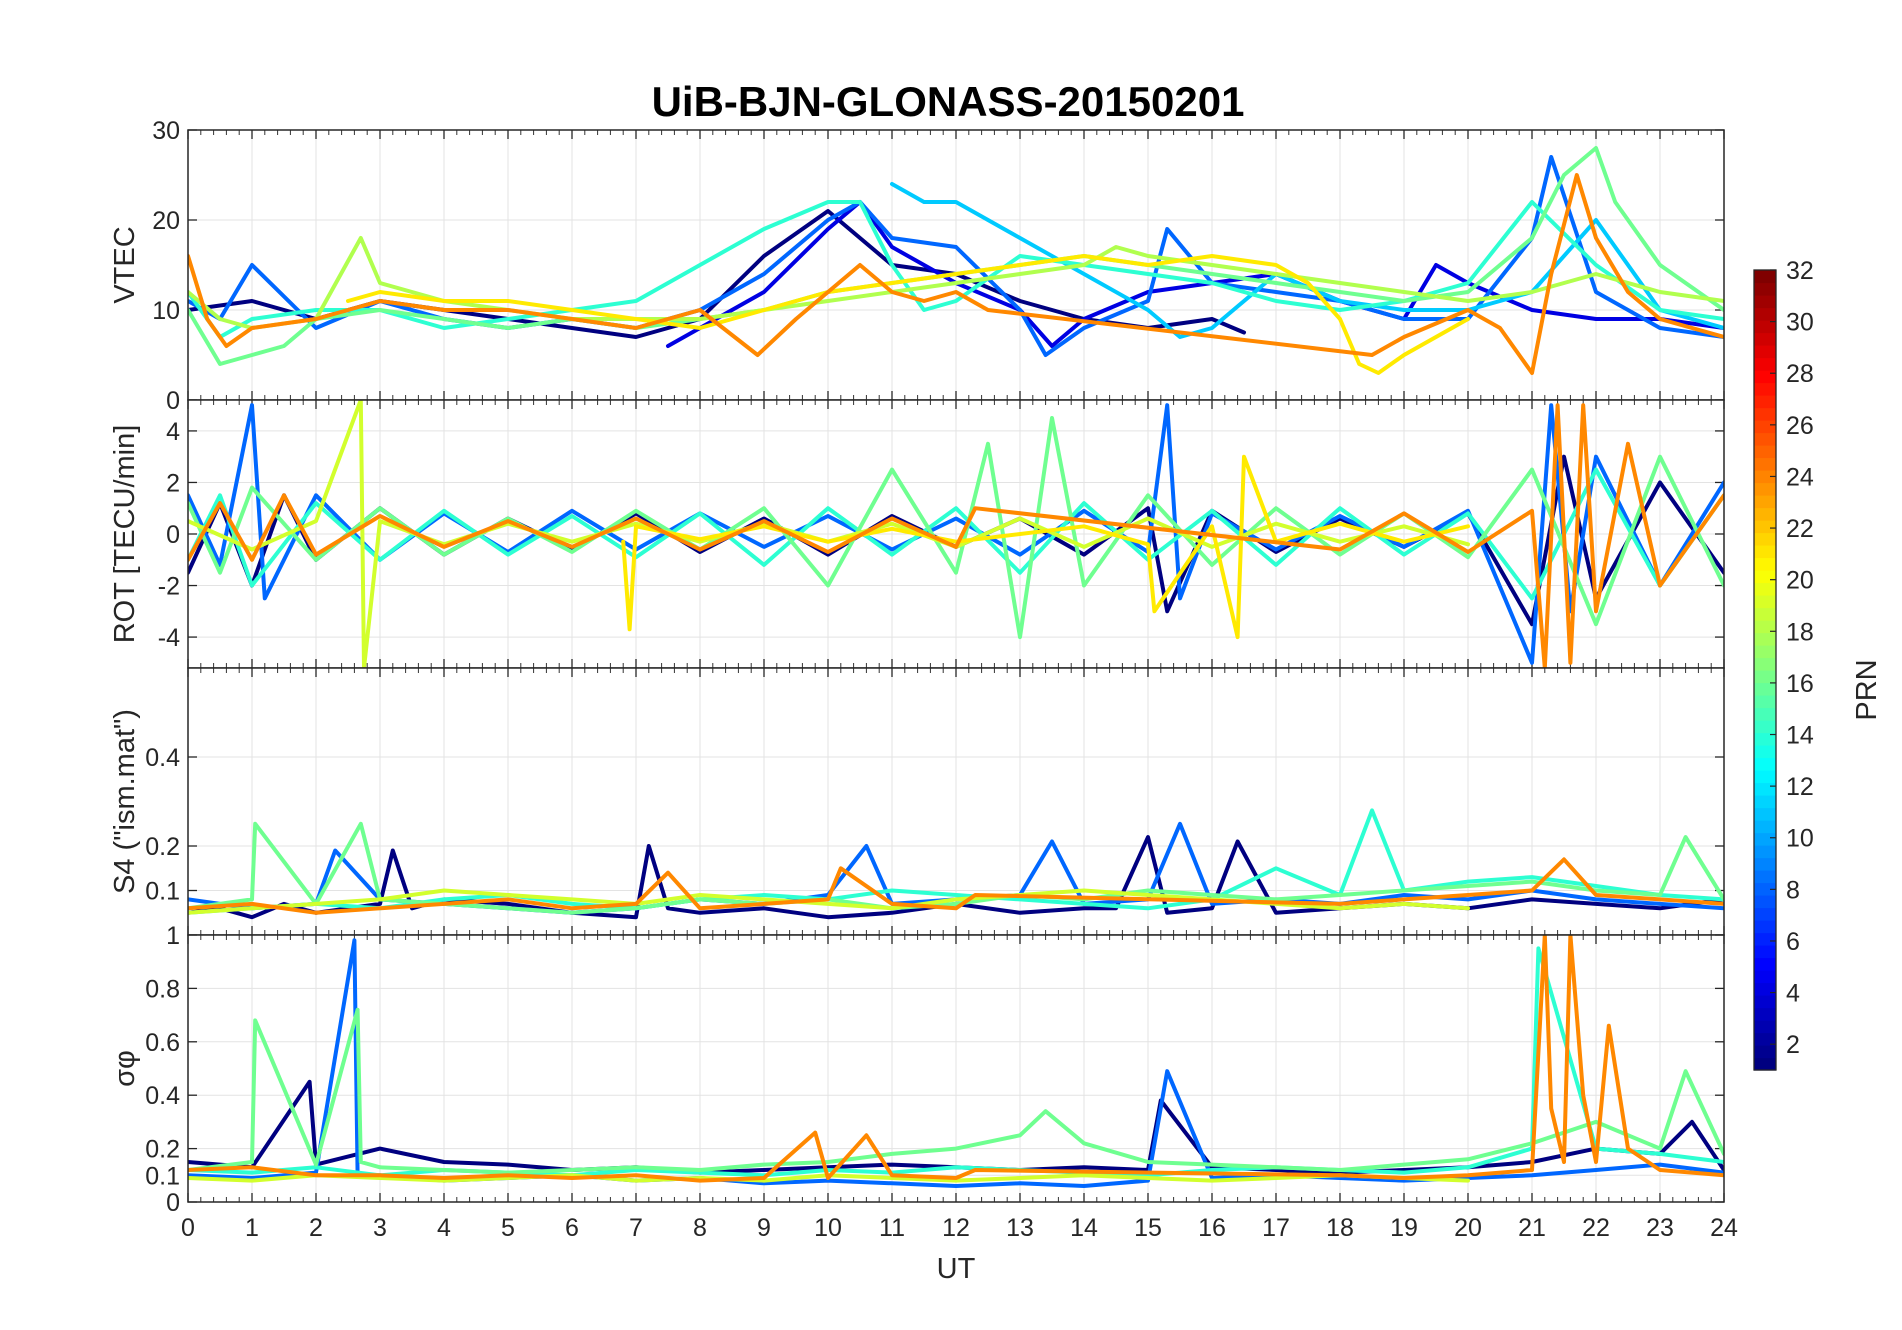 This screenshot has width=1902, height=1330. What do you see at coordinates (1404, 1228) in the screenshot?
I see `x-tick-label: 19` at bounding box center [1404, 1228].